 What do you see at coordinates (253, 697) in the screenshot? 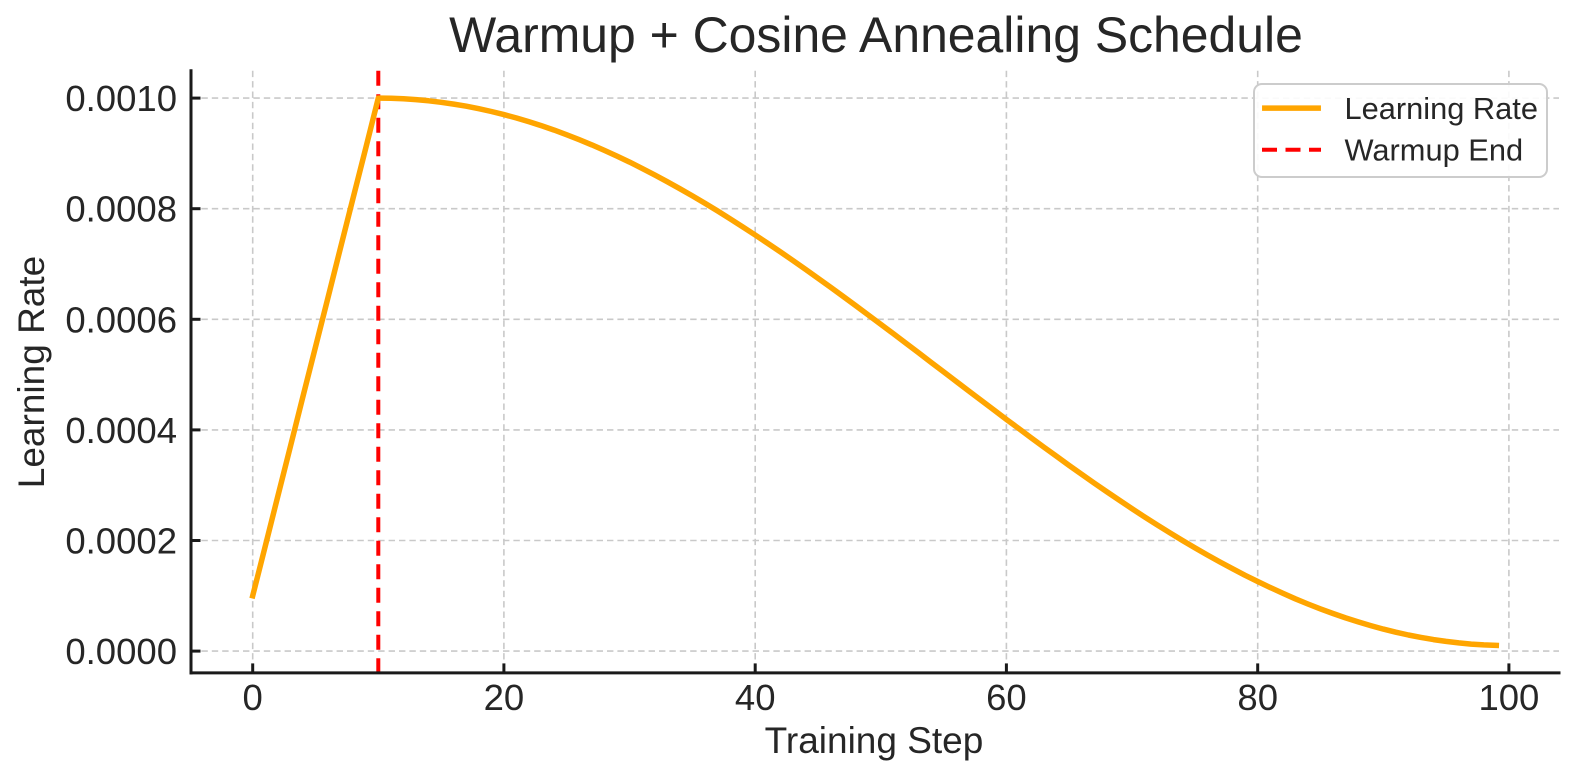
I see `svg-text: 0` at bounding box center [253, 697].